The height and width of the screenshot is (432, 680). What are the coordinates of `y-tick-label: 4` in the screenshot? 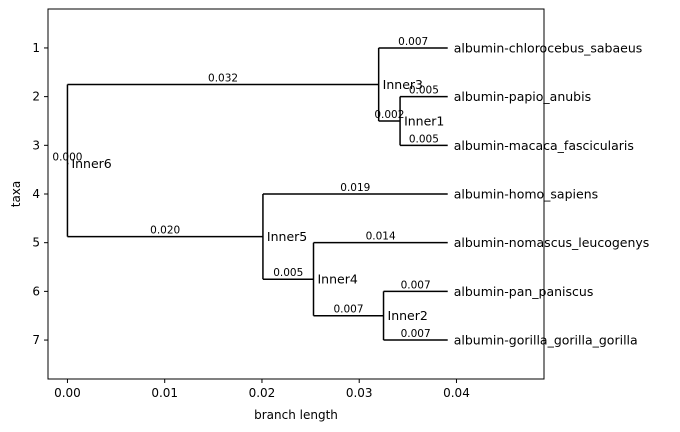 It's located at (36, 194).